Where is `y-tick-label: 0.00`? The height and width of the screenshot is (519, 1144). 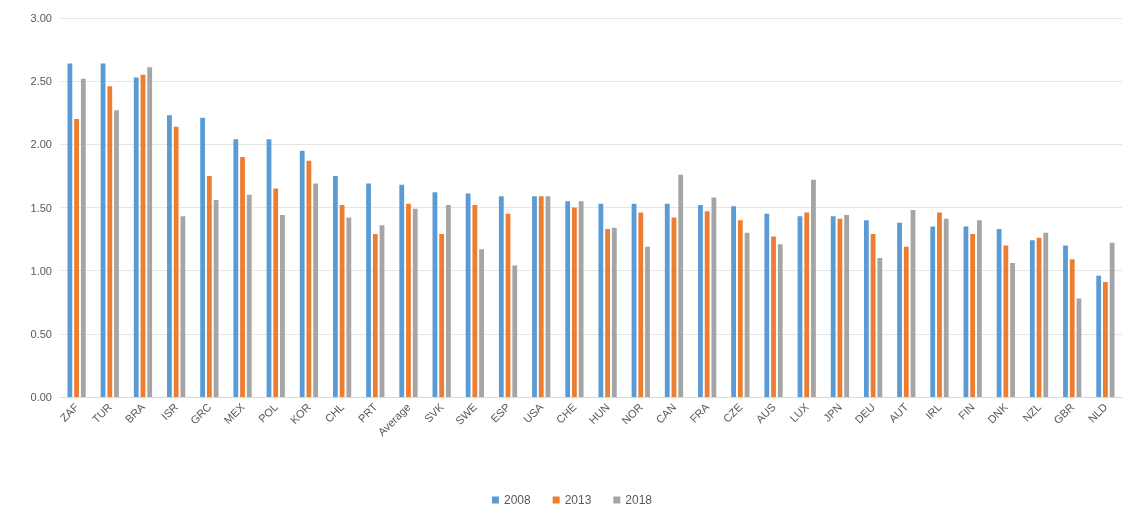
y-tick-label: 0.00 is located at coordinates (41, 397).